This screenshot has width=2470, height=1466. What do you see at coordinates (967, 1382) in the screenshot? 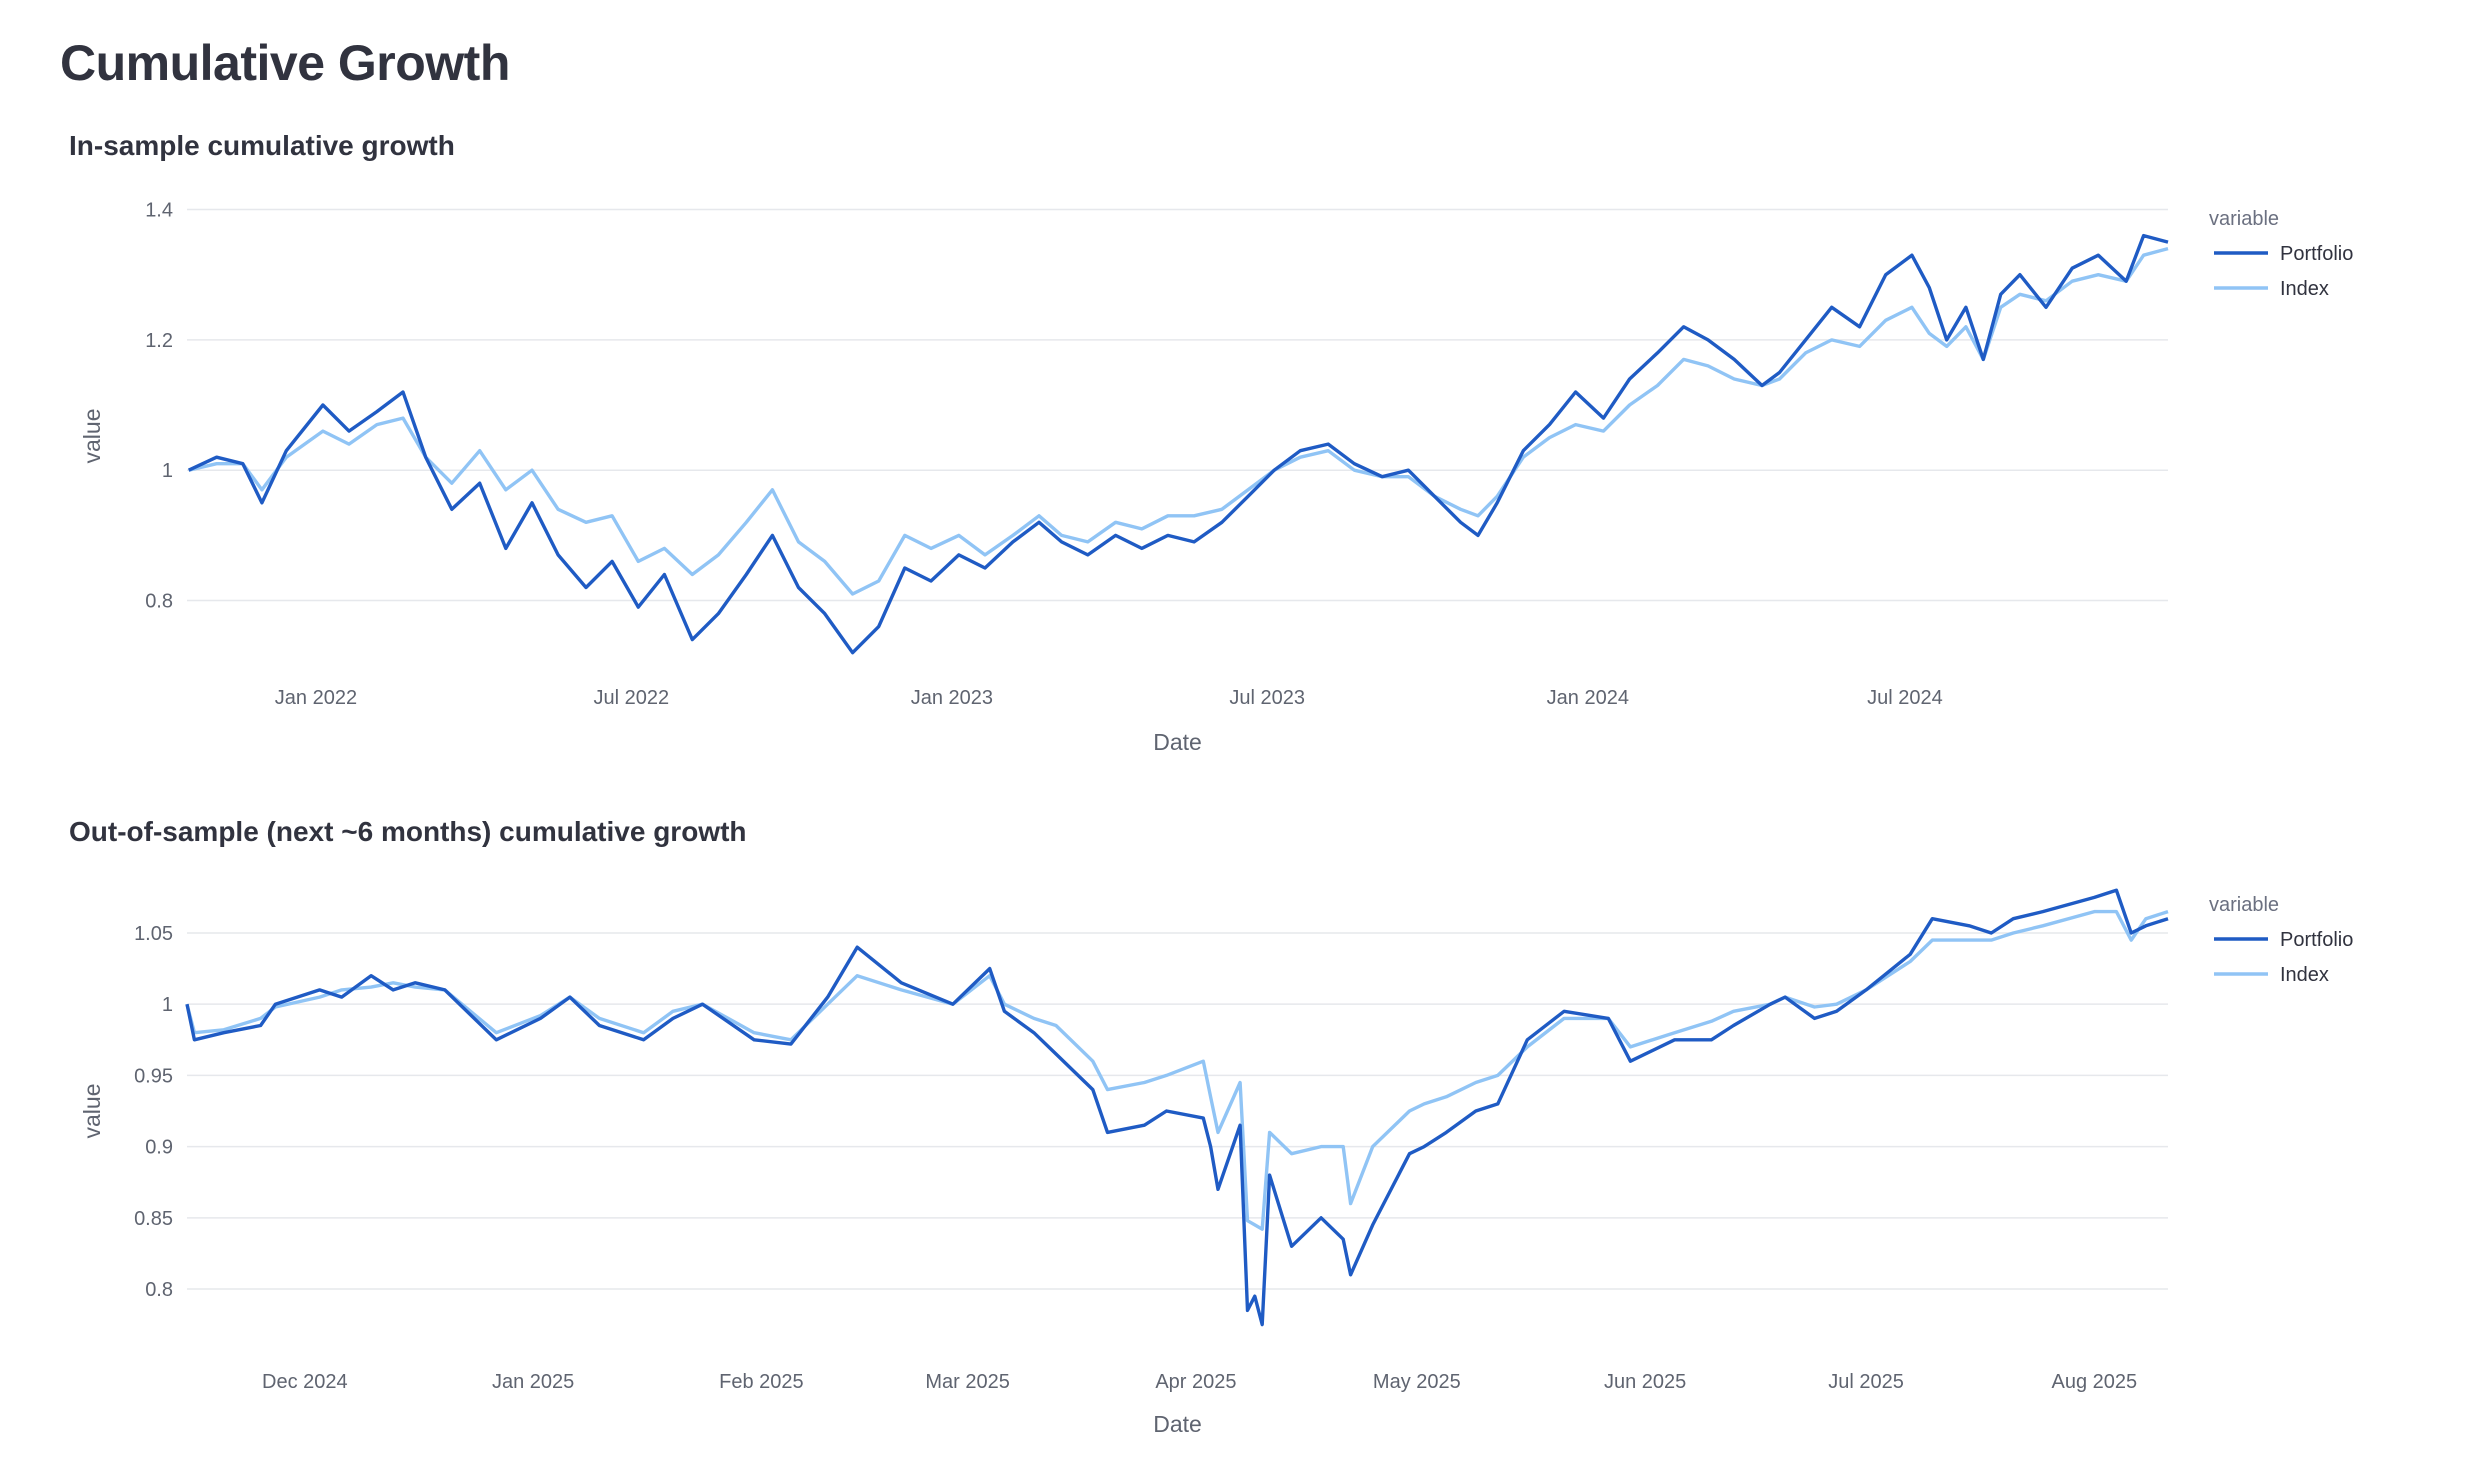
I see `x-tick-label: Mar 2025` at bounding box center [967, 1382].